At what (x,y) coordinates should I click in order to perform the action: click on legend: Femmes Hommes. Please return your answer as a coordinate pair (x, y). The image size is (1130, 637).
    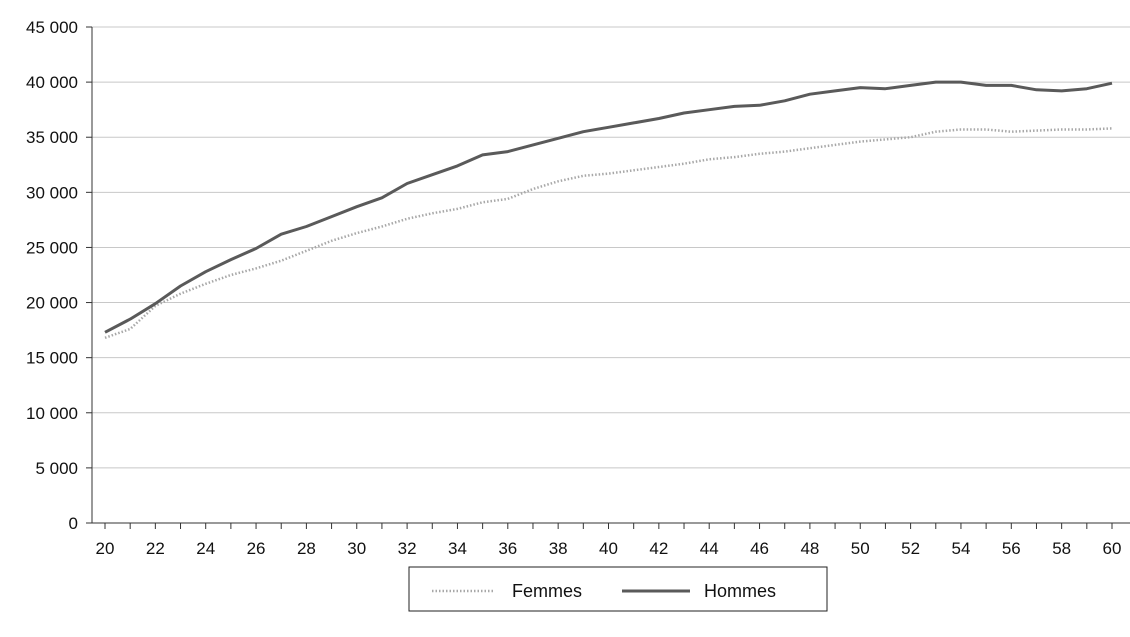
    Looking at the image, I should click on (618, 589).